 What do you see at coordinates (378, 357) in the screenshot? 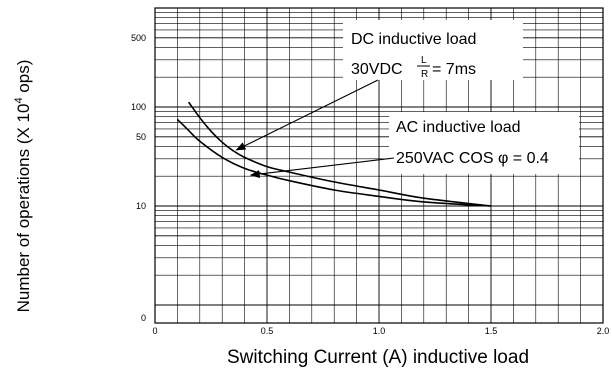
I see `x-axis-label: Switching Current (A) inductive load` at bounding box center [378, 357].